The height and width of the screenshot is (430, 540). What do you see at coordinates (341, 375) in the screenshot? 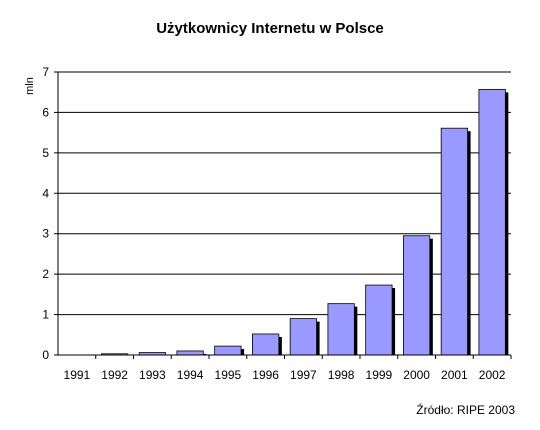
I see `x-tick-label: 1998` at bounding box center [341, 375].